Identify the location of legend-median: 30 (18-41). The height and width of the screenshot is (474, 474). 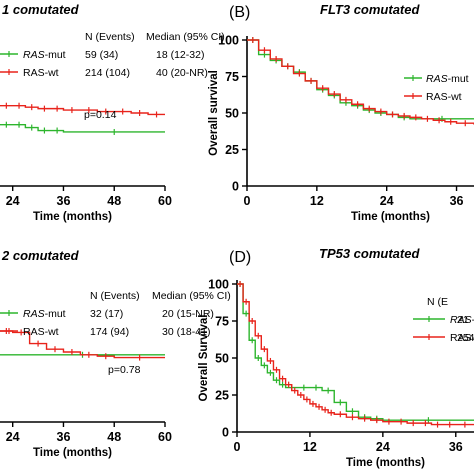
(186, 332).